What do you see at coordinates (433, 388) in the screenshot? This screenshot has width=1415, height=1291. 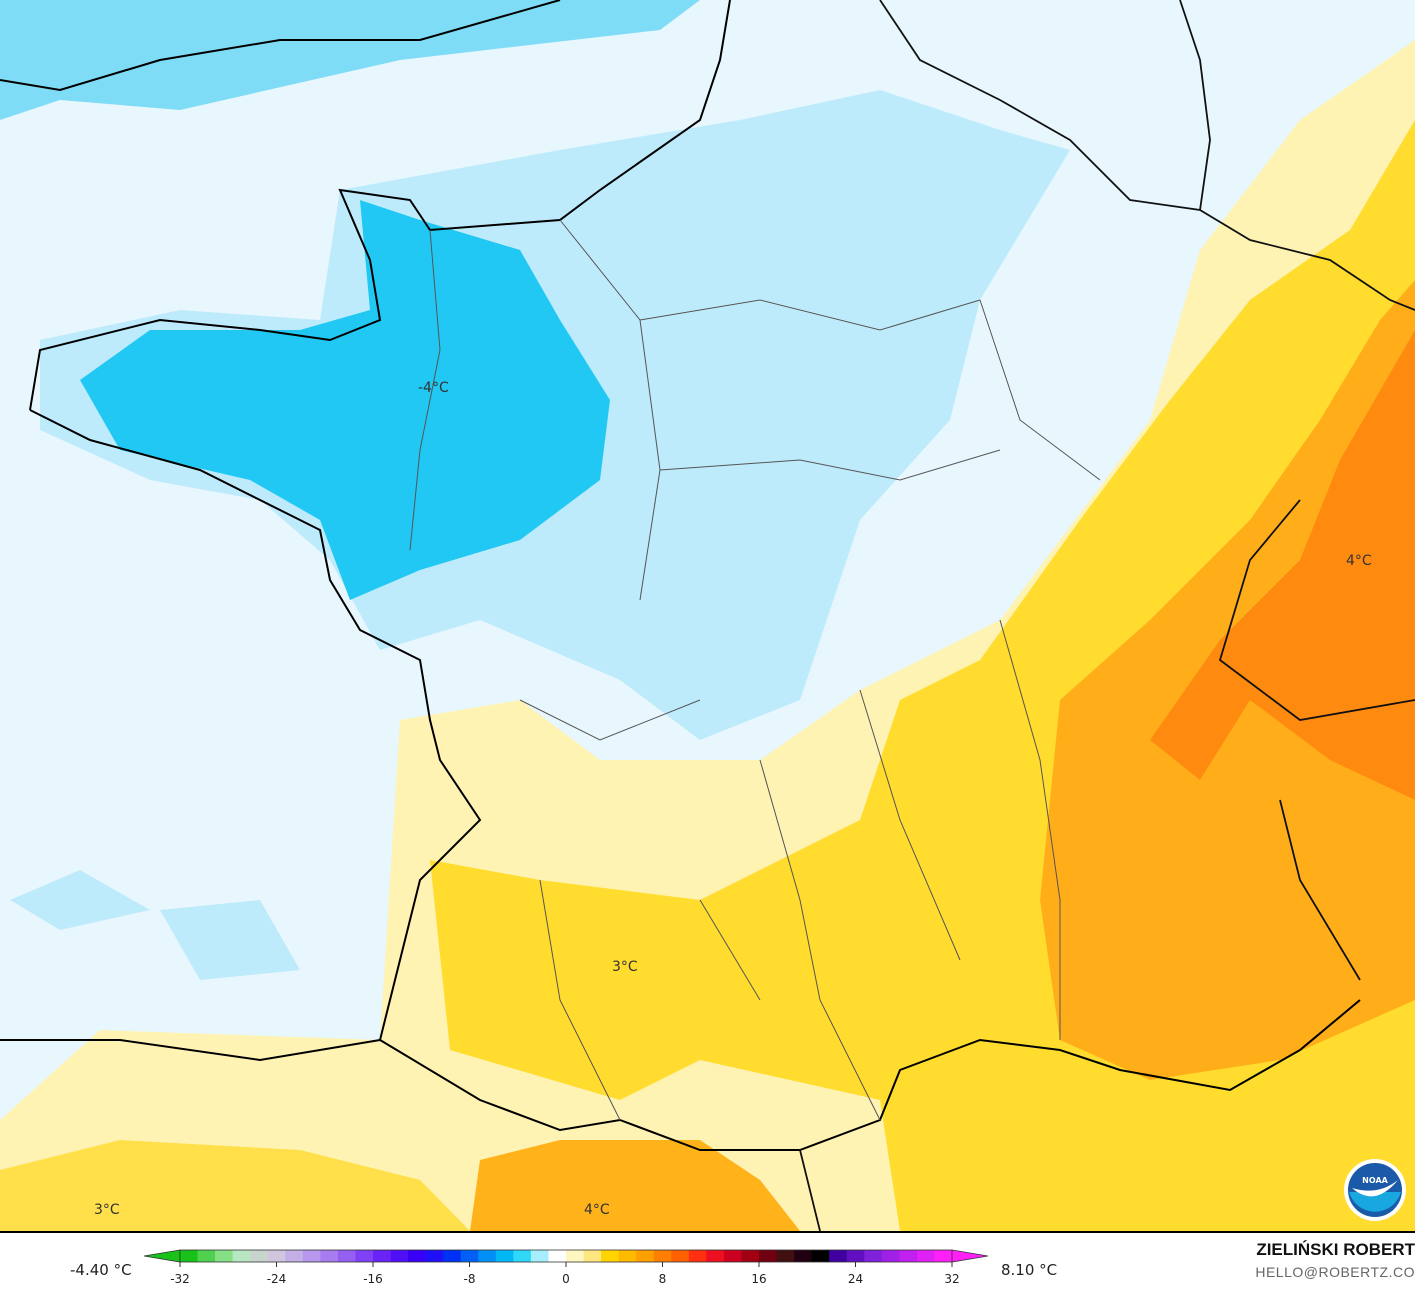 I see `label-brittany: -4°C` at bounding box center [433, 388].